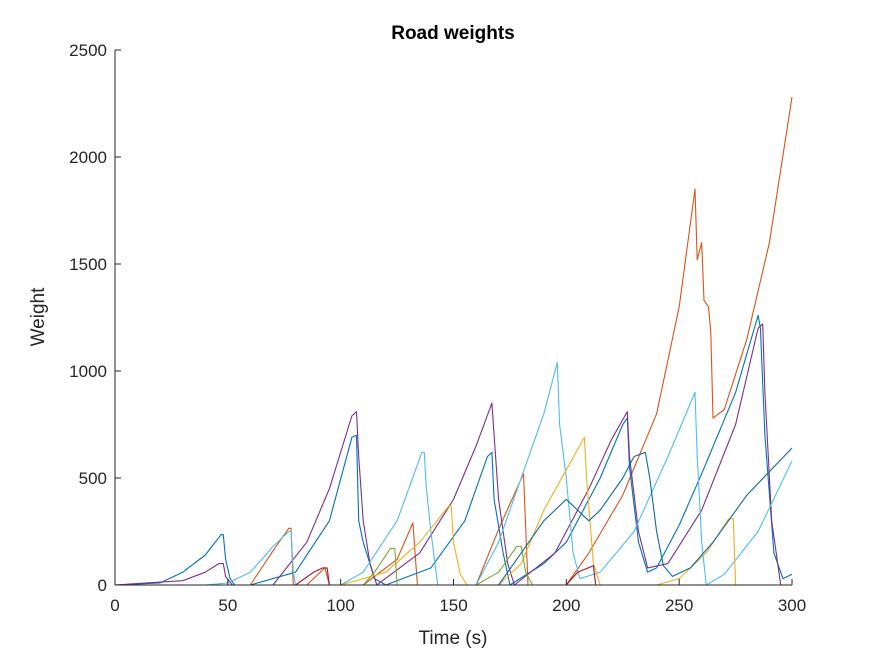 Image resolution: width=875 pixels, height=656 pixels. What do you see at coordinates (88, 371) in the screenshot?
I see `y-tick-label: 1000` at bounding box center [88, 371].